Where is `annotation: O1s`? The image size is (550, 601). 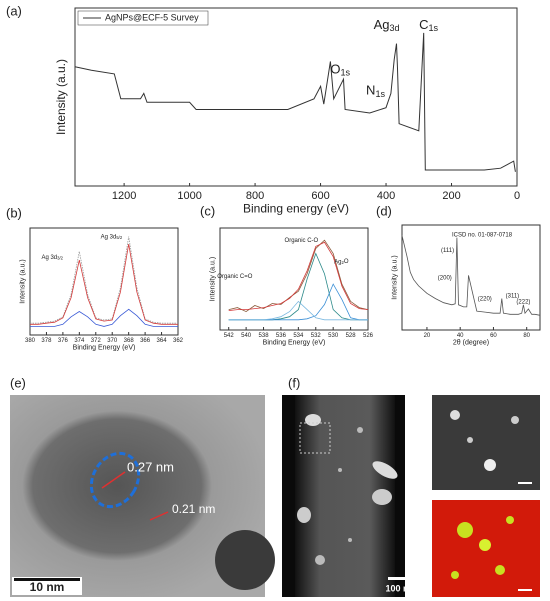 annotation: O1s is located at coordinates (340, 70).